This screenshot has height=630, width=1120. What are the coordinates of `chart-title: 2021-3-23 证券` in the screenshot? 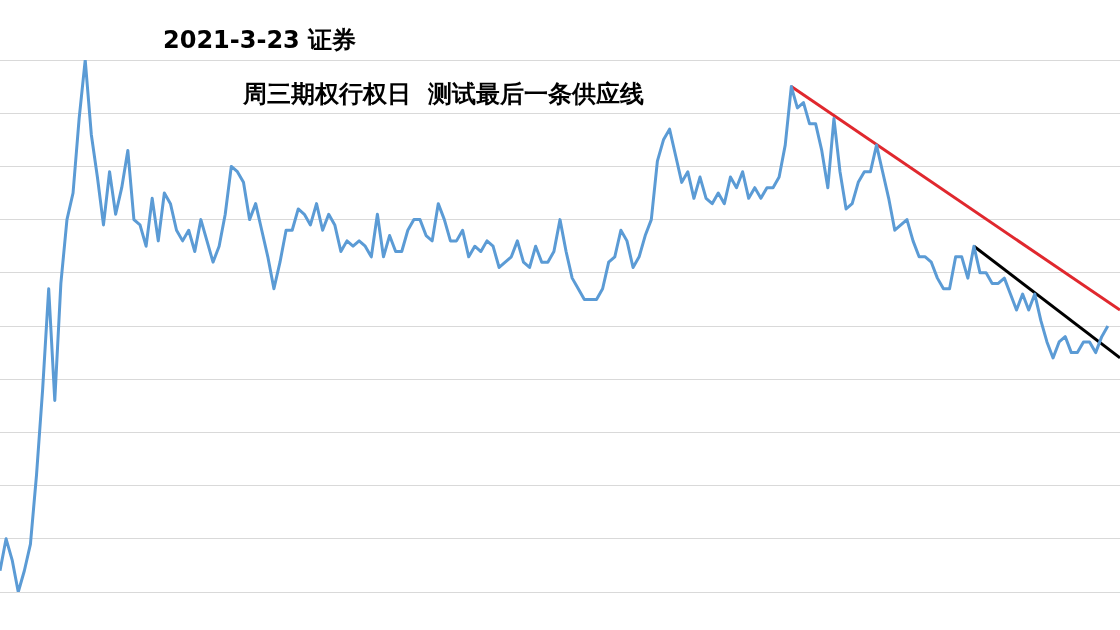 It's located at (260, 40).